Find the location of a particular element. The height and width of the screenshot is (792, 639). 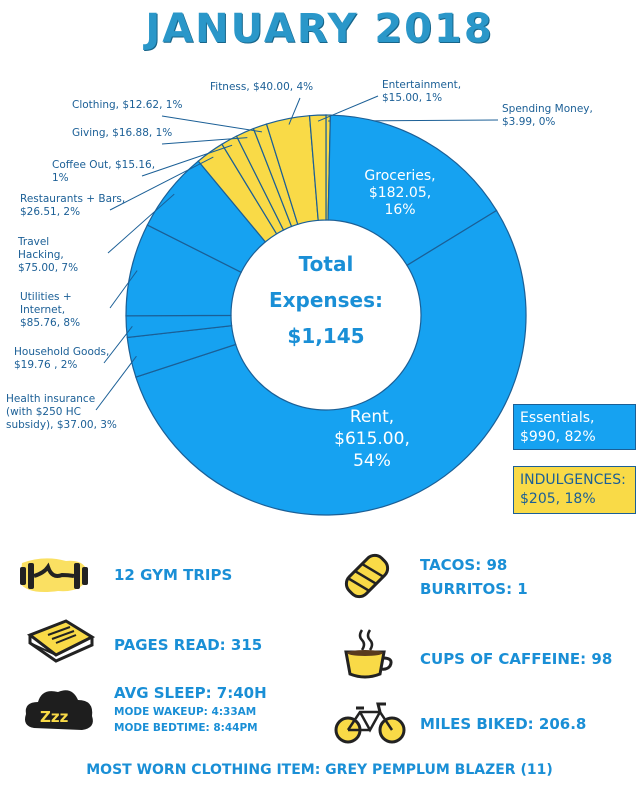

legend-indulgences-line2: $205, 18% is located at coordinates (558, 499).